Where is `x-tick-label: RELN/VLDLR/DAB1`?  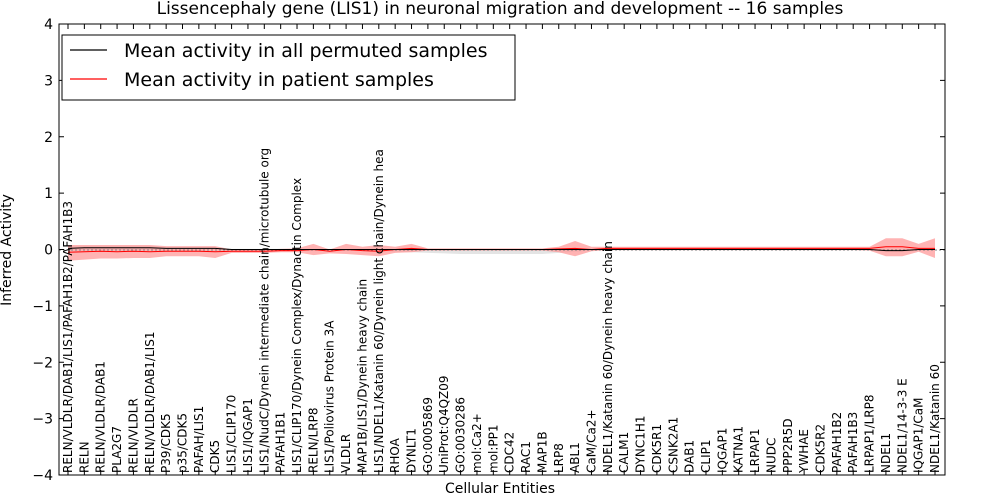 x-tick-label: RELN/VLDLR/DAB1 is located at coordinates (101, 417).